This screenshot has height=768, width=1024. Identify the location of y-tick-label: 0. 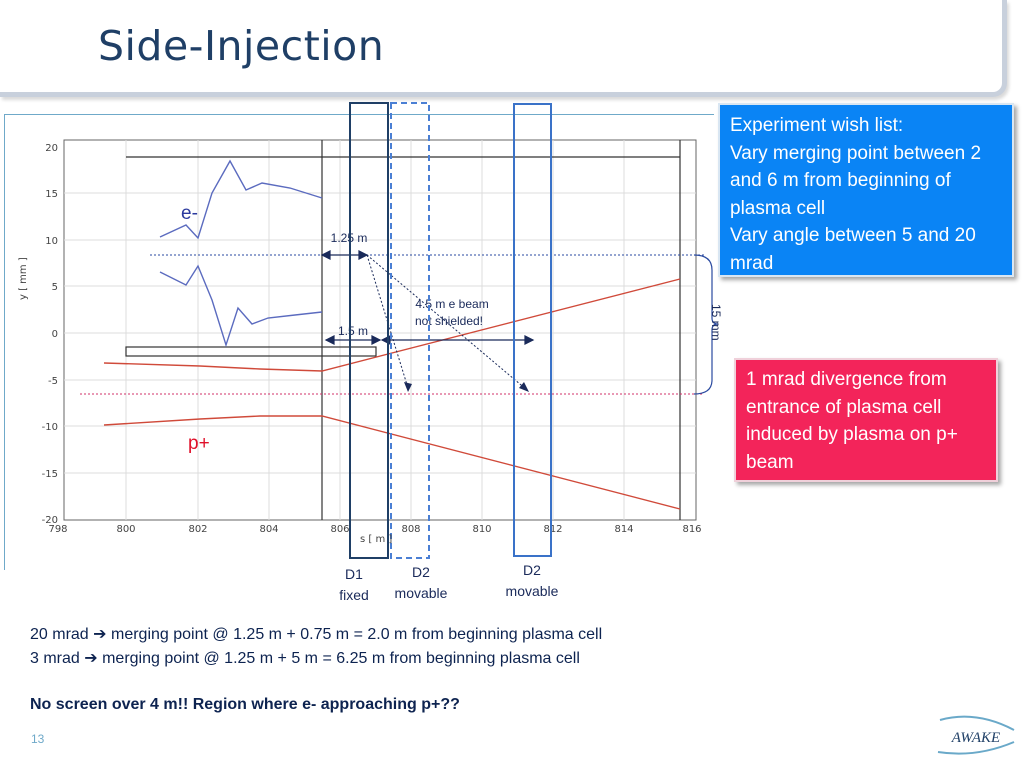
(55, 334).